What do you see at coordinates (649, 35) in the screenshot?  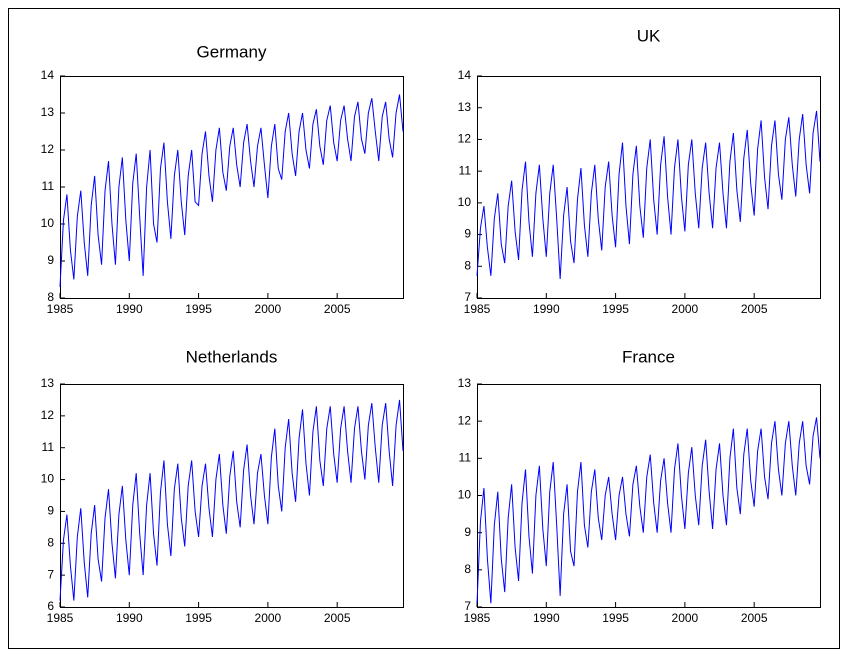 I see `chart-title: UK` at bounding box center [649, 35].